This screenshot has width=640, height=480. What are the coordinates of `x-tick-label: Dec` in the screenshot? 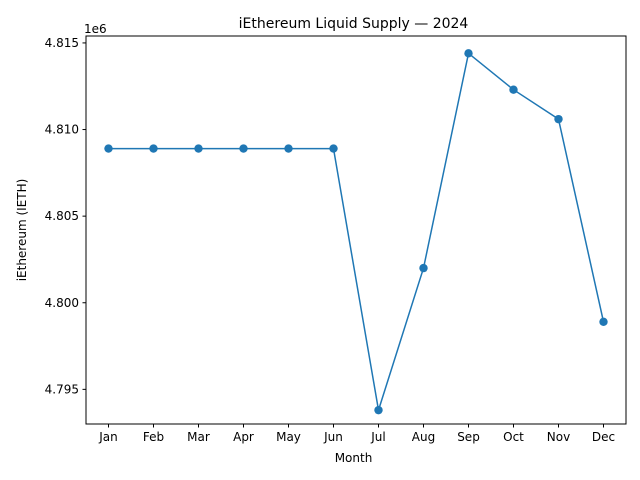 It's located at (603, 437).